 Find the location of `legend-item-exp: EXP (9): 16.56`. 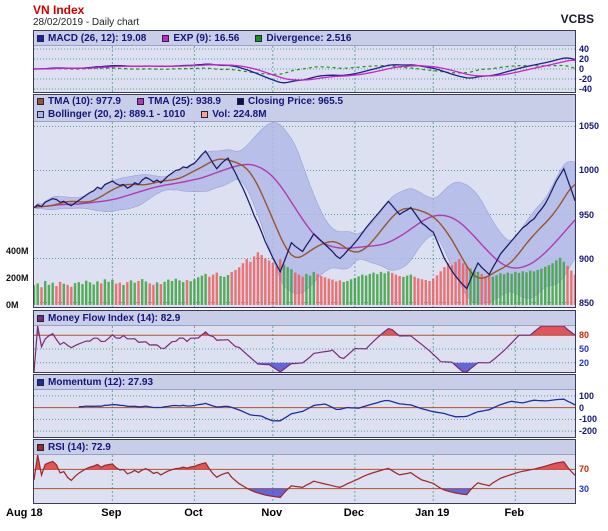

legend-item-exp: EXP (9): 16.56 is located at coordinates (200, 38).